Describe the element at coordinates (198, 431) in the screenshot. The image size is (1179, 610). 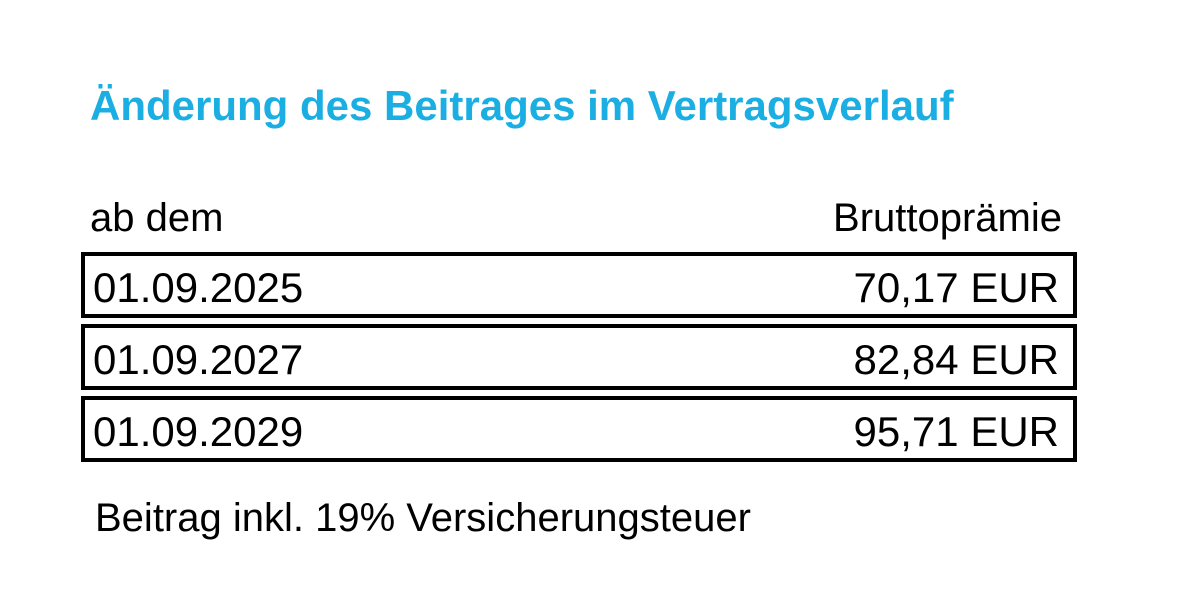
I see `row-date: 01.09.2029` at that location.